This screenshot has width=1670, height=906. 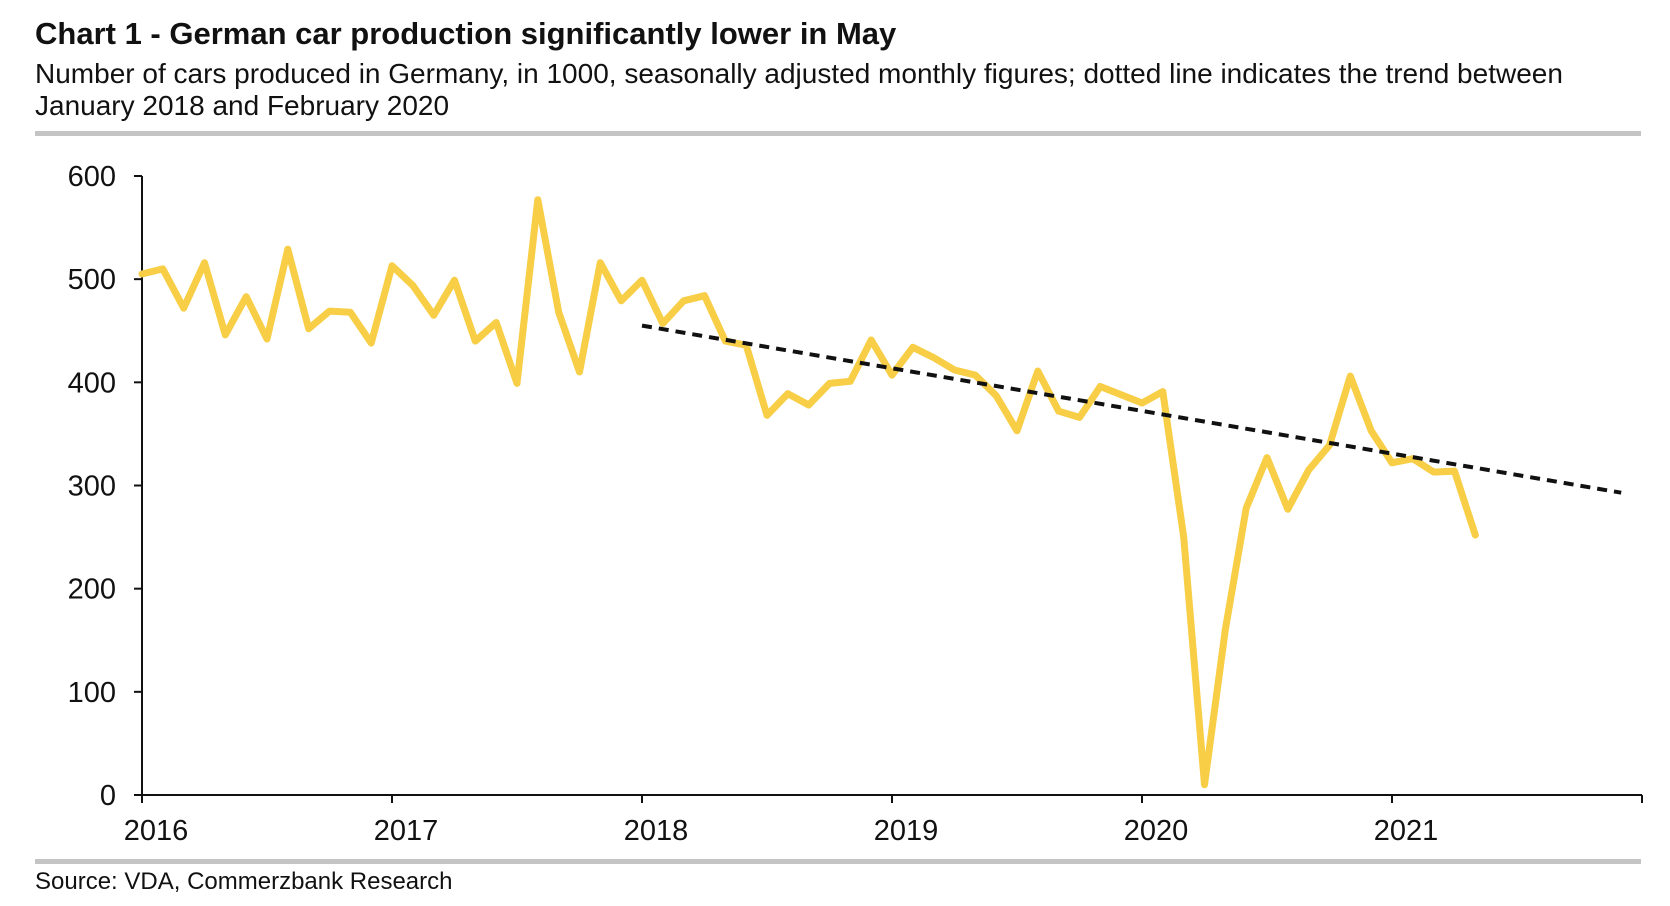 I want to click on y-tick-label: 0, so click(x=108, y=796).